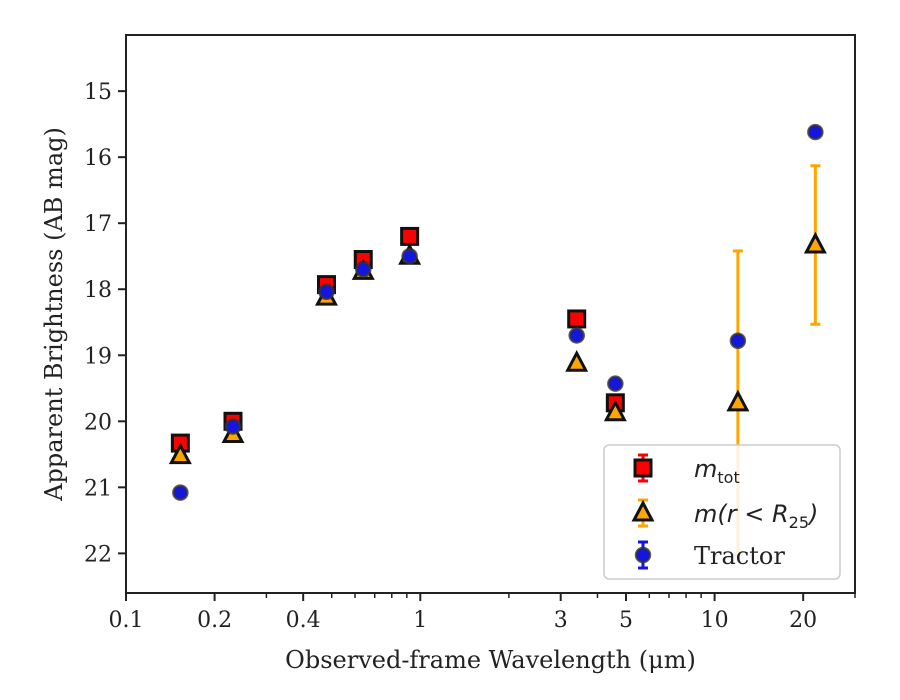  Describe the element at coordinates (715, 620) in the screenshot. I see `x-tick-label: 10` at that location.